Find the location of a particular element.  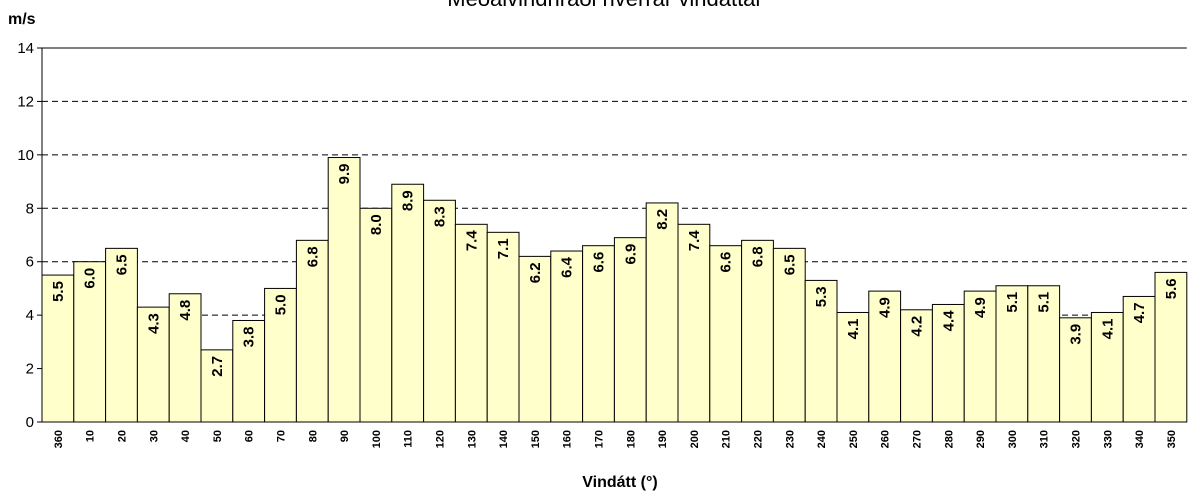

value-label: 3.9 is located at coordinates (1076, 334).